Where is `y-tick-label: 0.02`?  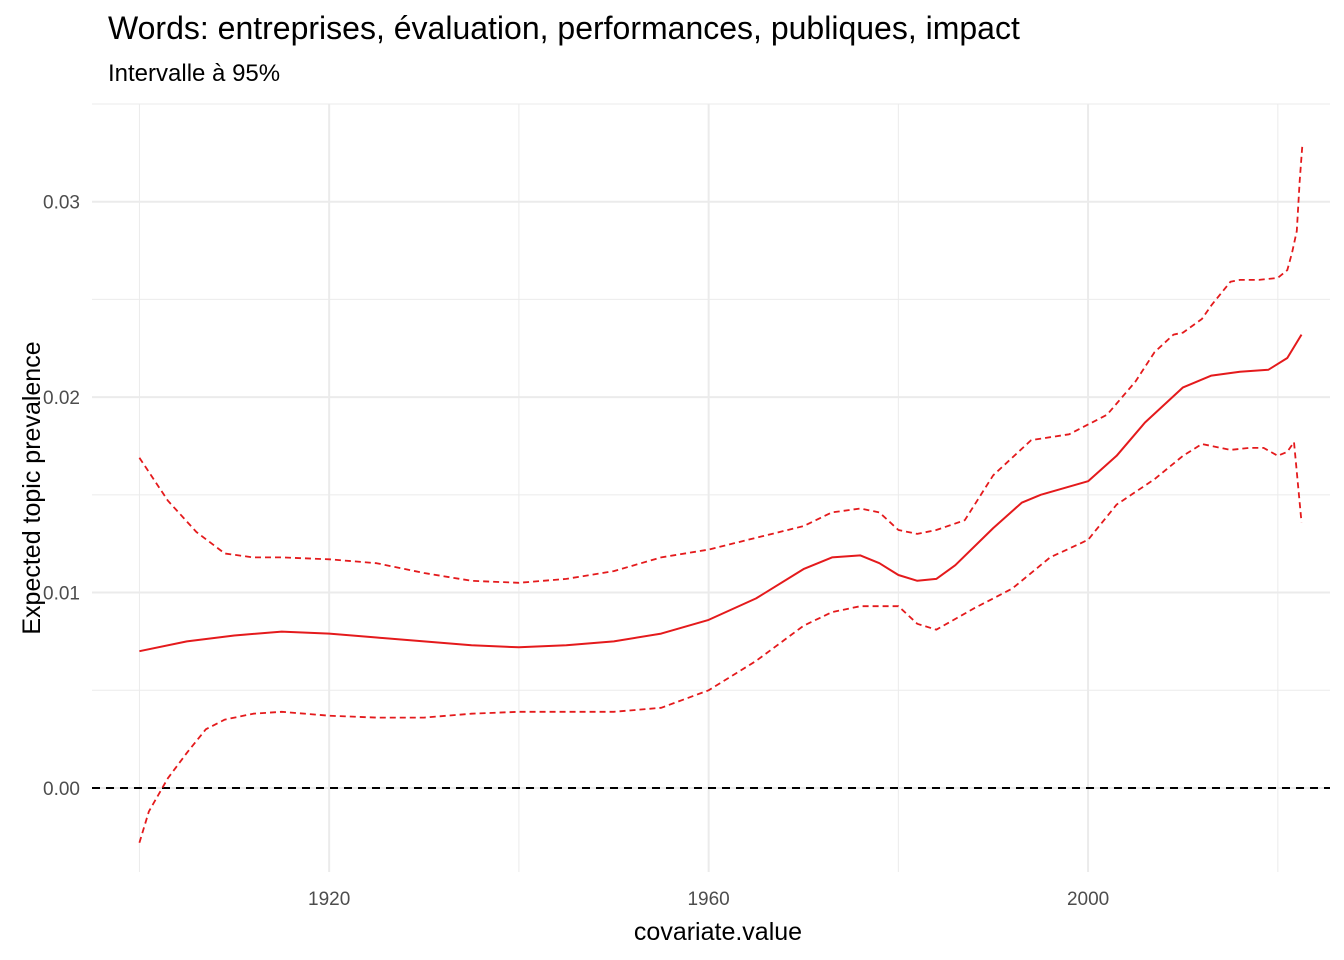
y-tick-label: 0.02 is located at coordinates (61, 398).